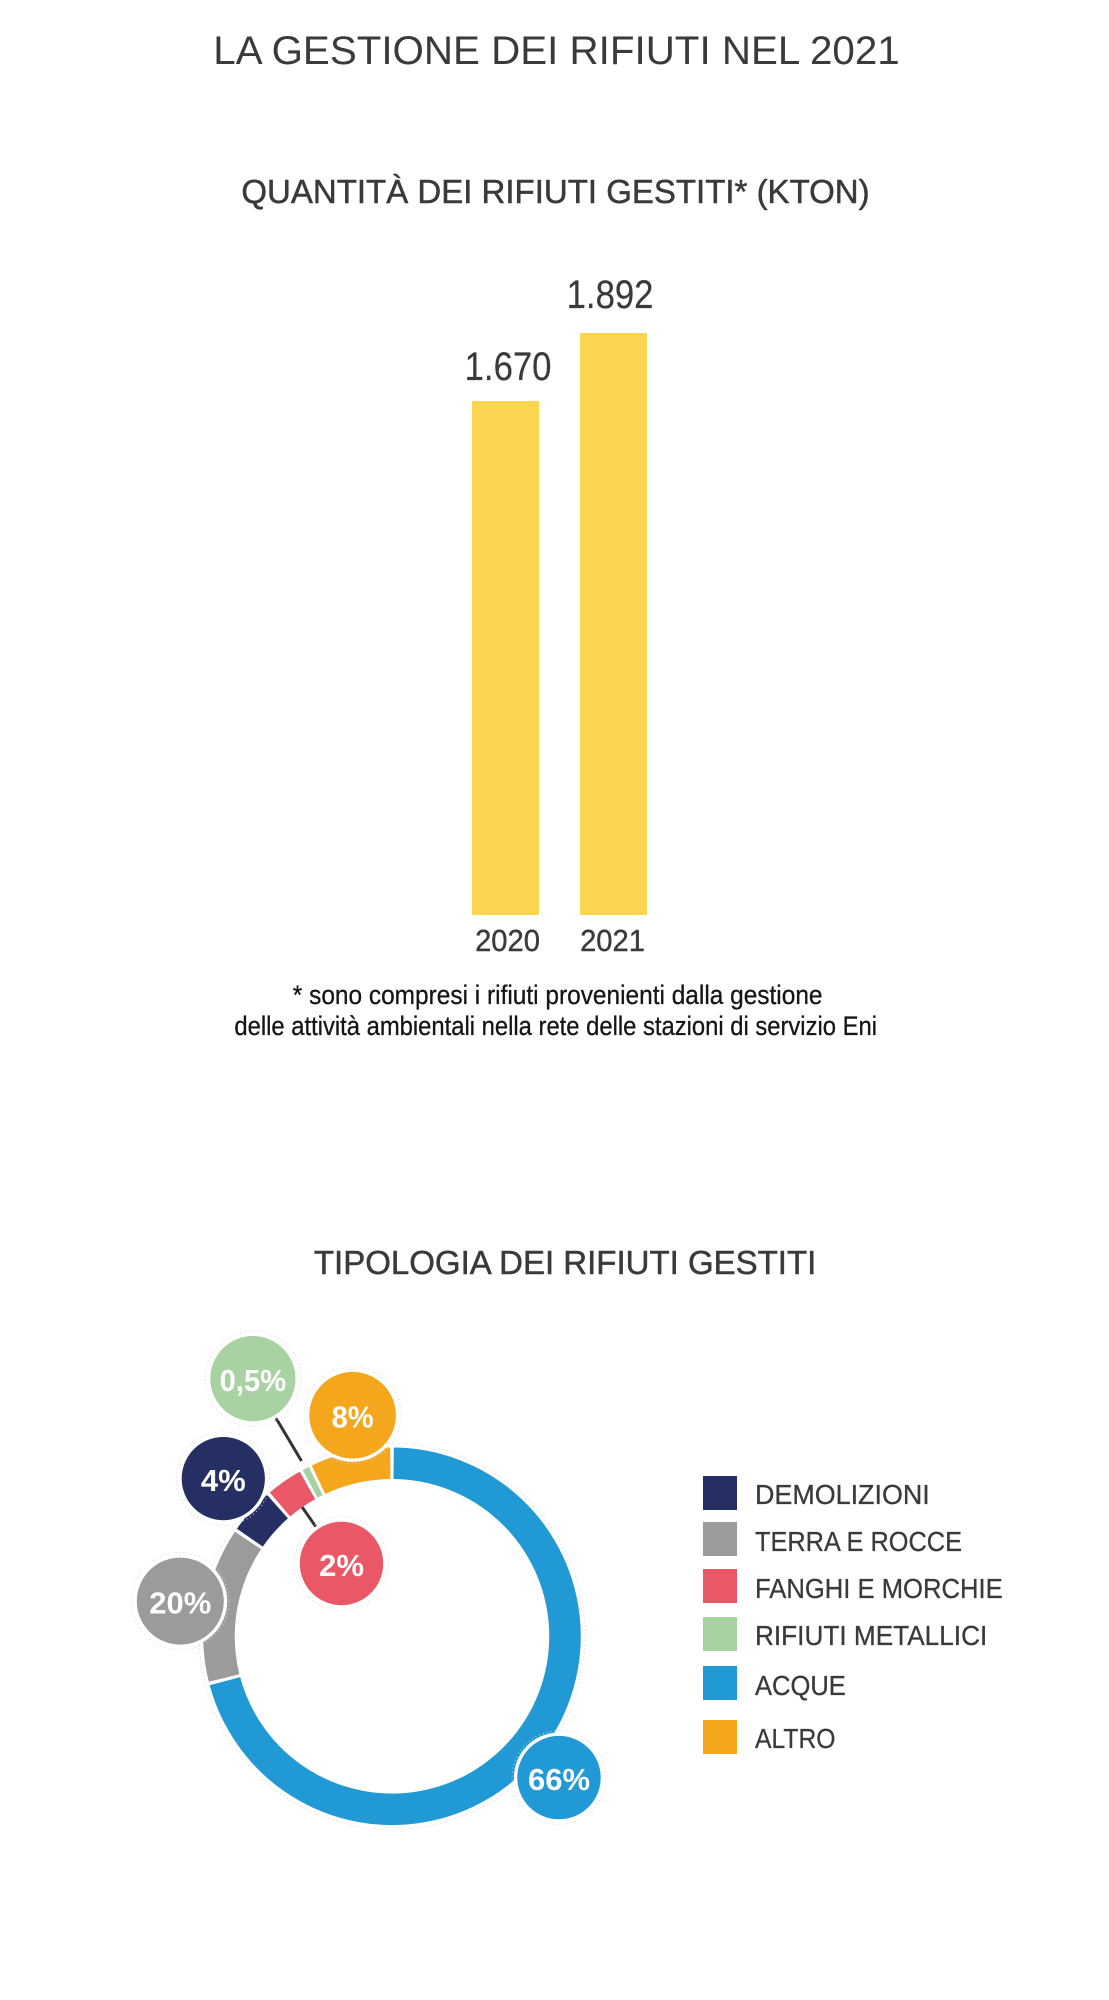 This screenshot has width=1109, height=2000. Describe the element at coordinates (353, 1417) in the screenshot. I see `svg-text: 8%` at that location.